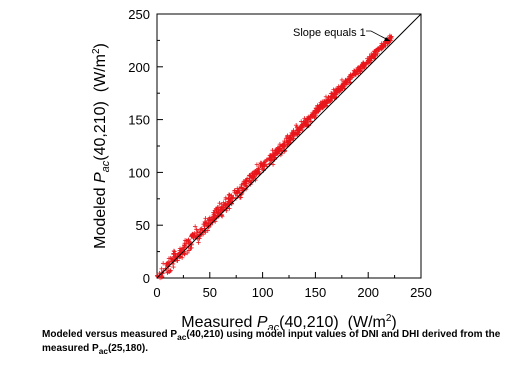 The height and width of the screenshot is (369, 526). What do you see at coordinates (368, 292) in the screenshot?
I see `x-tick-label: 200` at bounding box center [368, 292].